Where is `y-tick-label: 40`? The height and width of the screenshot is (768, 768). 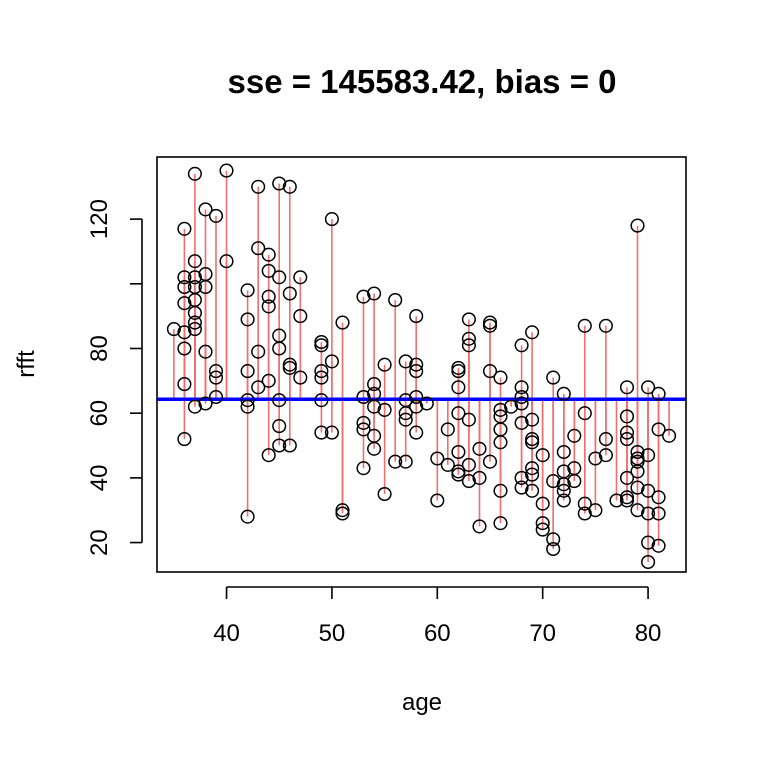
y-tick-label: 40 is located at coordinates (99, 478).